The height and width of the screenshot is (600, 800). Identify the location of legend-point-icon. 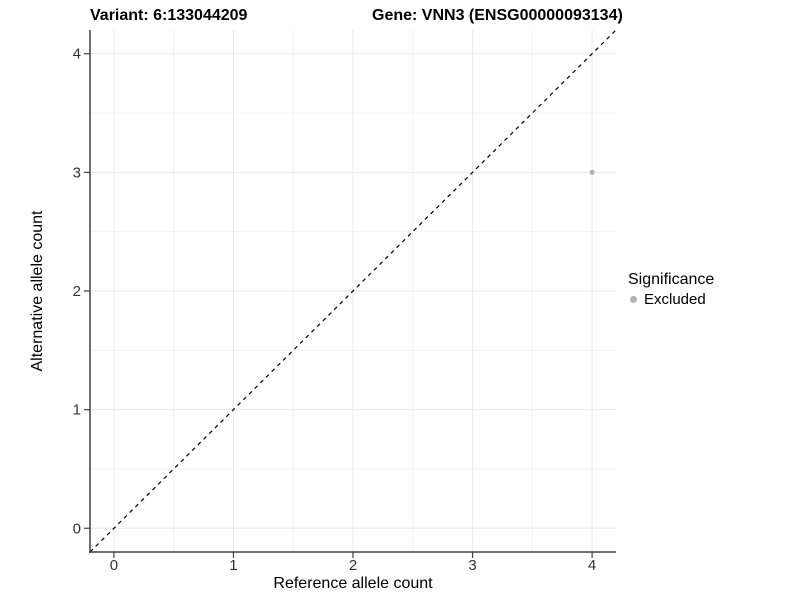
(633, 299).